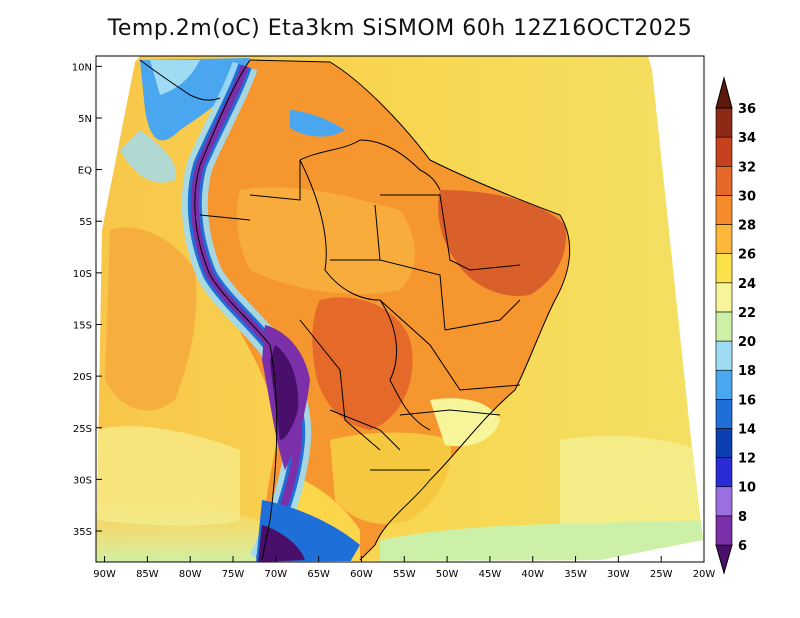 Image resolution: width=800 pixels, height=618 pixels. I want to click on central-america, so click(180, 80).